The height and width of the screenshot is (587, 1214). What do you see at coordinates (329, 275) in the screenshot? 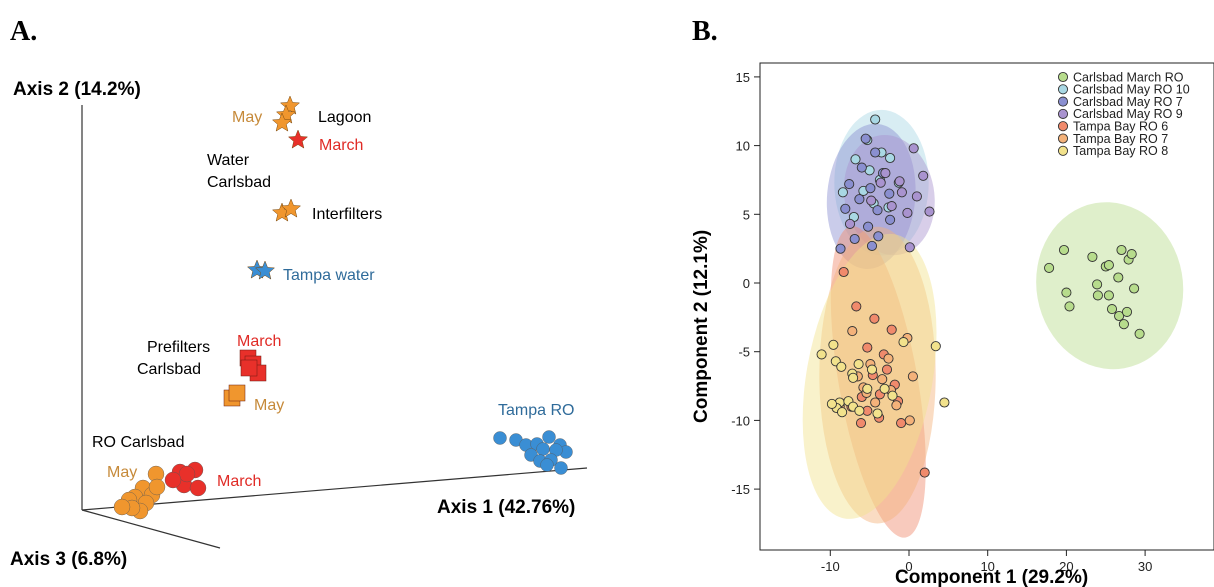
I see `label-tampa-water: Tampa water` at bounding box center [329, 275].